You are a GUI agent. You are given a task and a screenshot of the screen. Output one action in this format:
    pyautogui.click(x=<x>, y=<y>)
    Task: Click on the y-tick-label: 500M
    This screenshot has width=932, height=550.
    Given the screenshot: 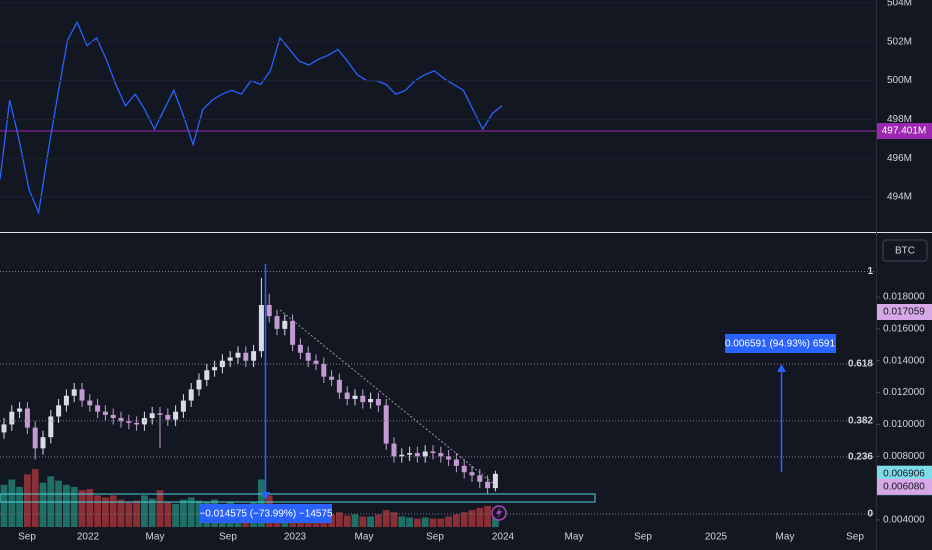 What is the action you would take?
    pyautogui.click(x=899, y=80)
    